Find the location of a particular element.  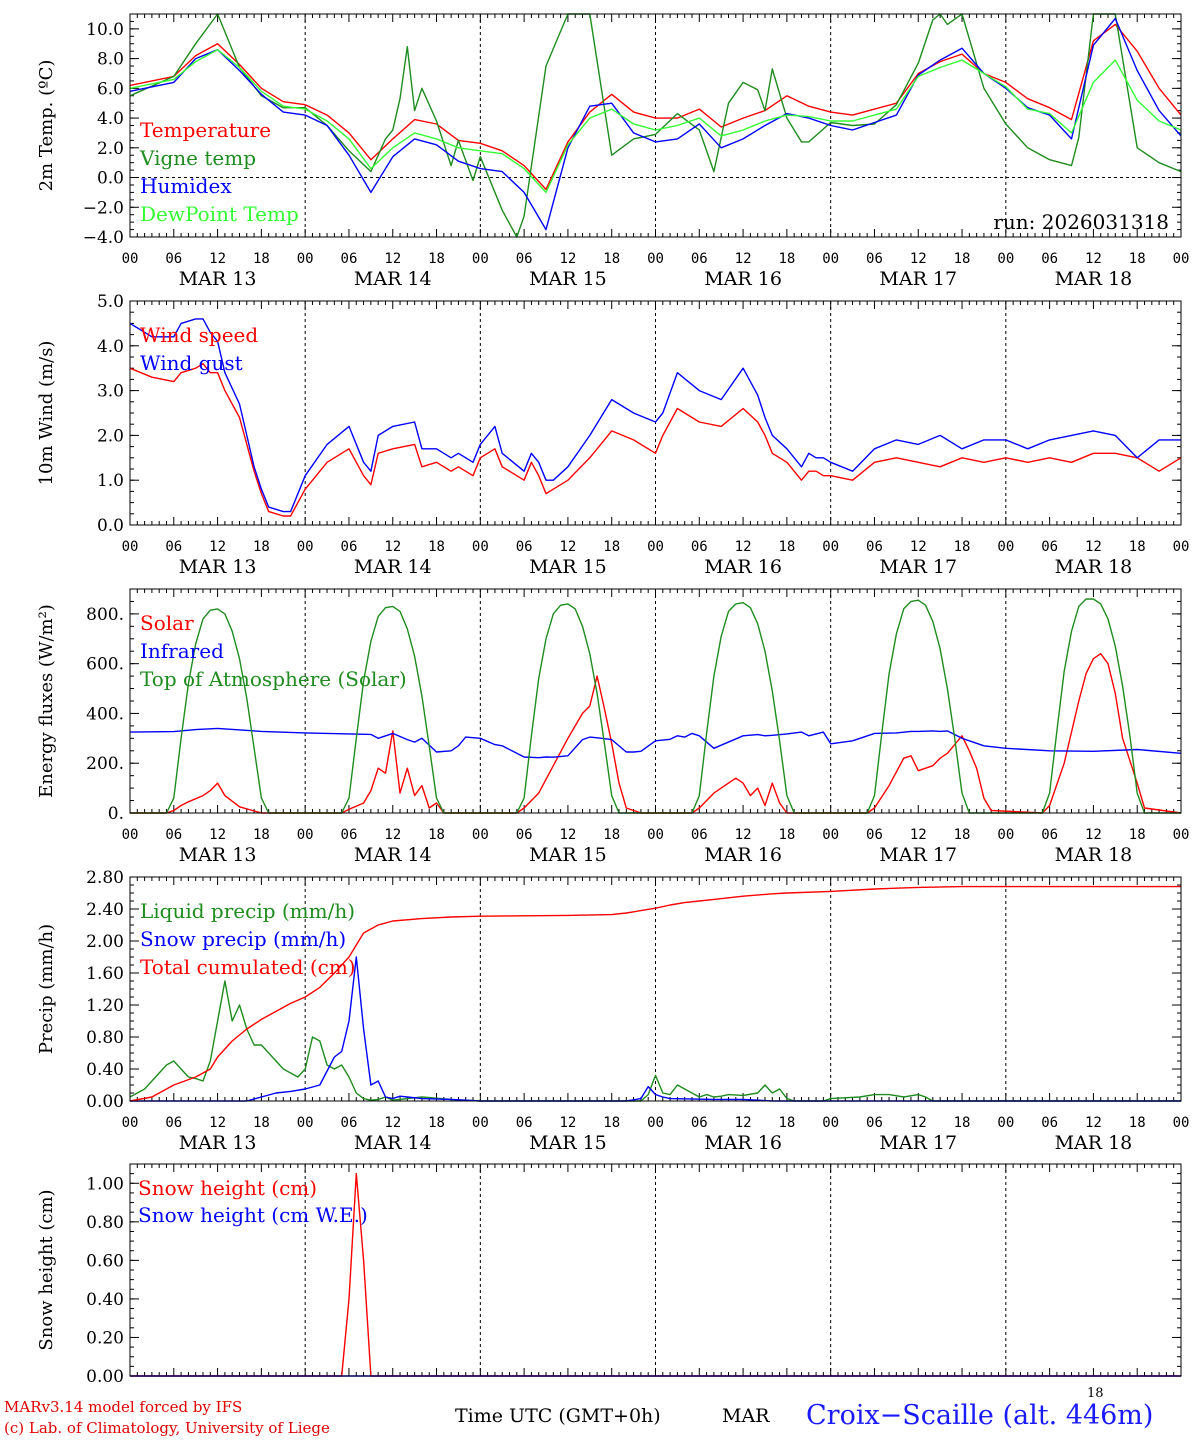

y-axis-label: 2m Temp. (ºC) is located at coordinates (46, 126).